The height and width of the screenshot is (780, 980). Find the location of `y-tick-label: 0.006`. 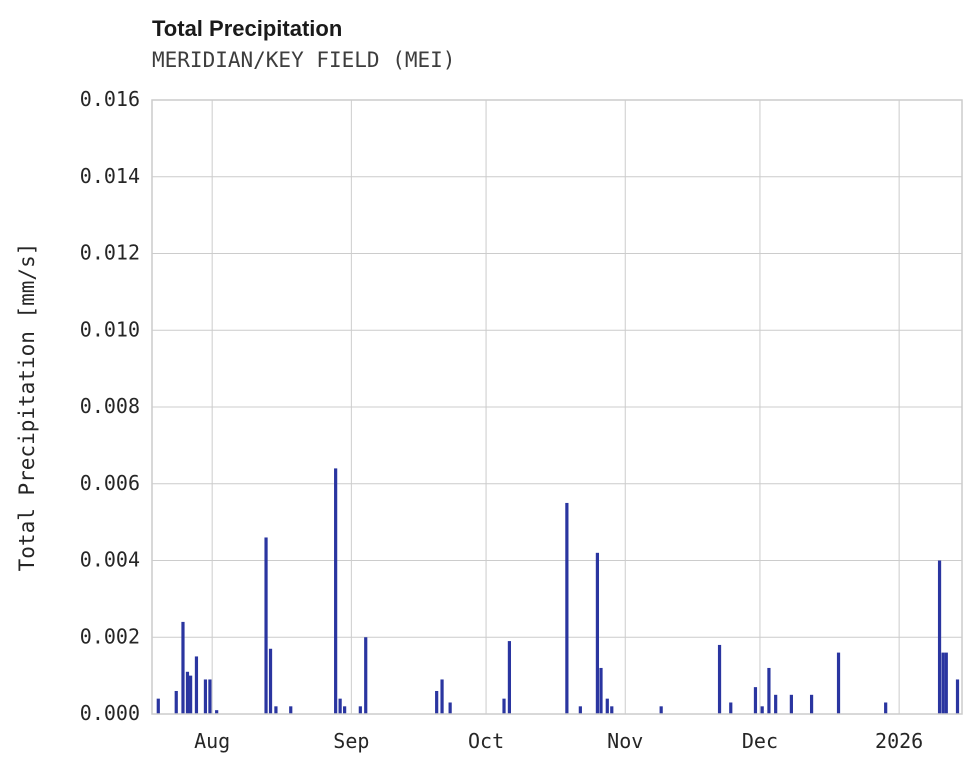

y-tick-label: 0.006 is located at coordinates (110, 483).